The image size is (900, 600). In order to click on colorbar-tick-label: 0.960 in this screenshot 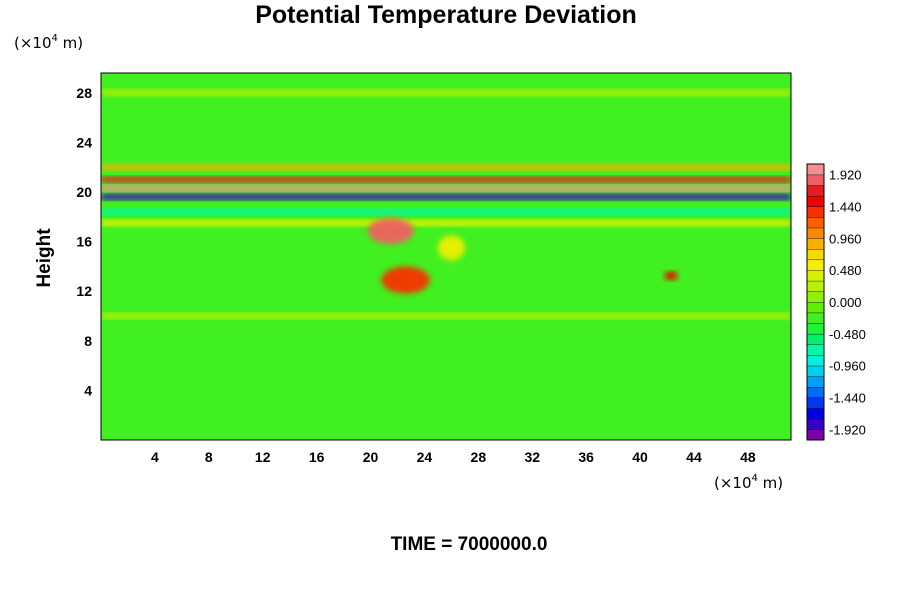, I will do `click(845, 238)`.